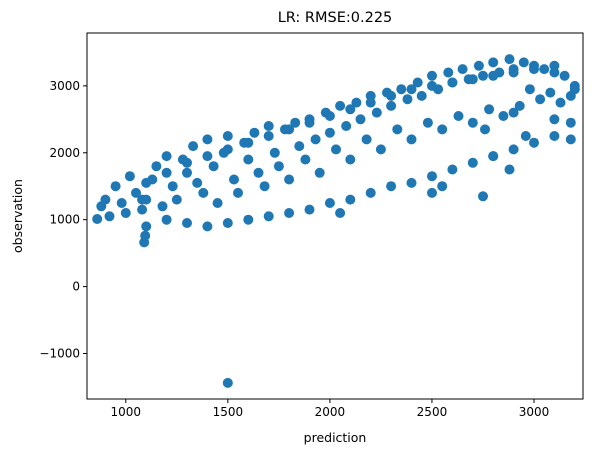  What do you see at coordinates (335, 437) in the screenshot?
I see `x-axis-label: prediction` at bounding box center [335, 437].